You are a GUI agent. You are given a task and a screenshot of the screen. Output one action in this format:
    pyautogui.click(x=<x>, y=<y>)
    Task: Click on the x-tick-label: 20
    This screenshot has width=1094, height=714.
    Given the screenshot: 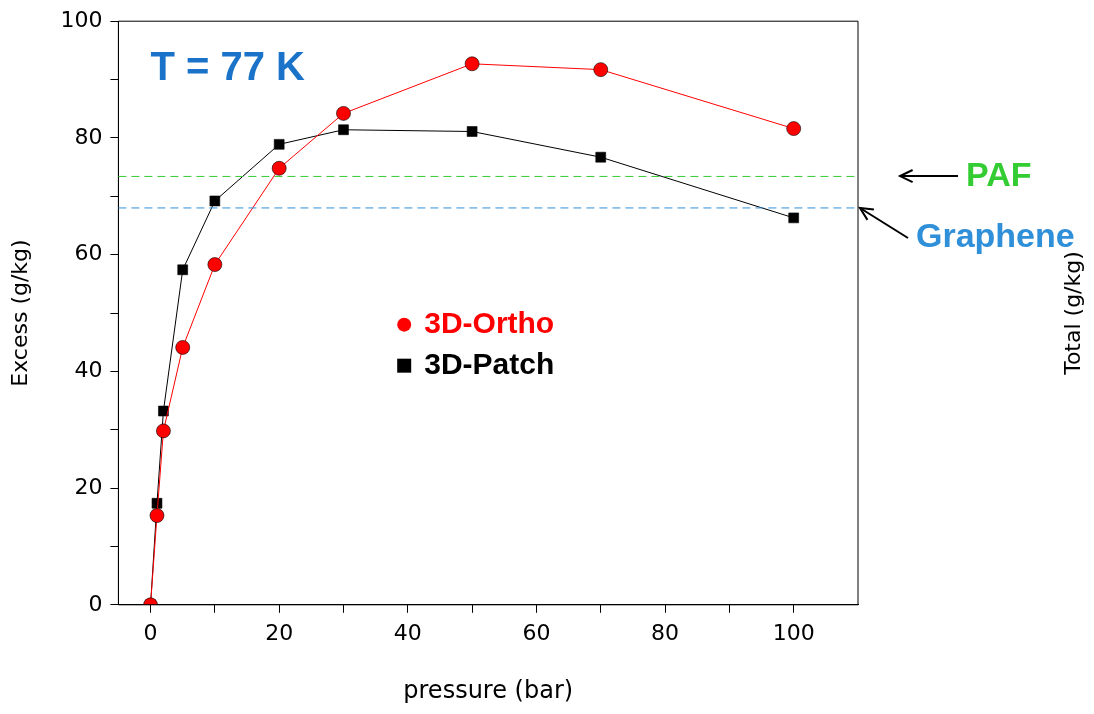 What is the action you would take?
    pyautogui.click(x=279, y=632)
    